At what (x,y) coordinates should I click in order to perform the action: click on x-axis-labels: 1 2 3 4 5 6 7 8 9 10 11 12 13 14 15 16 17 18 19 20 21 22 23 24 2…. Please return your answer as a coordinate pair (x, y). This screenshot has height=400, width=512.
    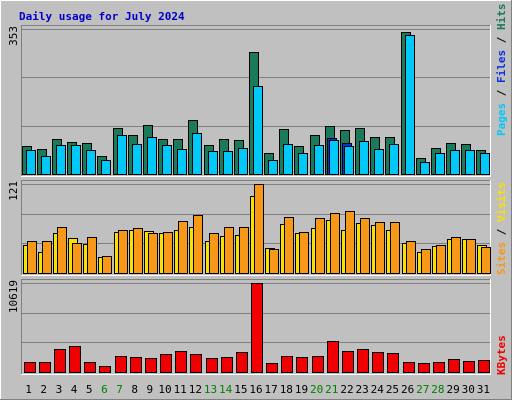
    Looking at the image, I should click on (257, 389).